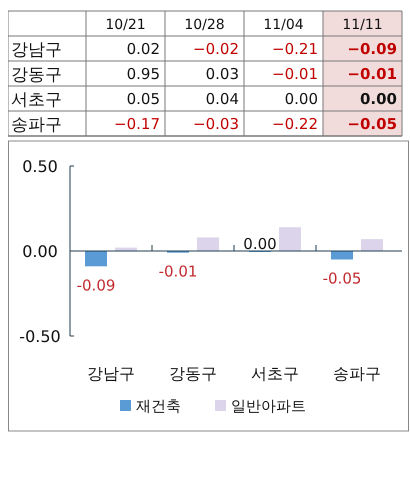  What do you see at coordinates (36, 124) in the screenshot?
I see `y-tick-label: 송파구` at bounding box center [36, 124].